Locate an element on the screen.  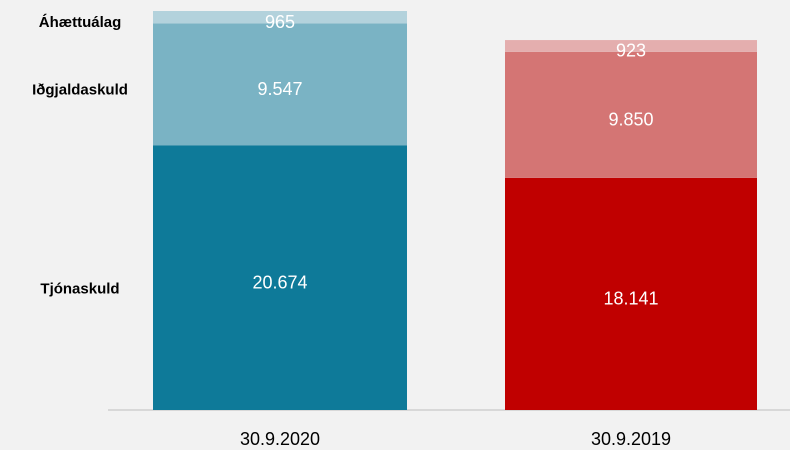
data-label: 923 is located at coordinates (631, 51).